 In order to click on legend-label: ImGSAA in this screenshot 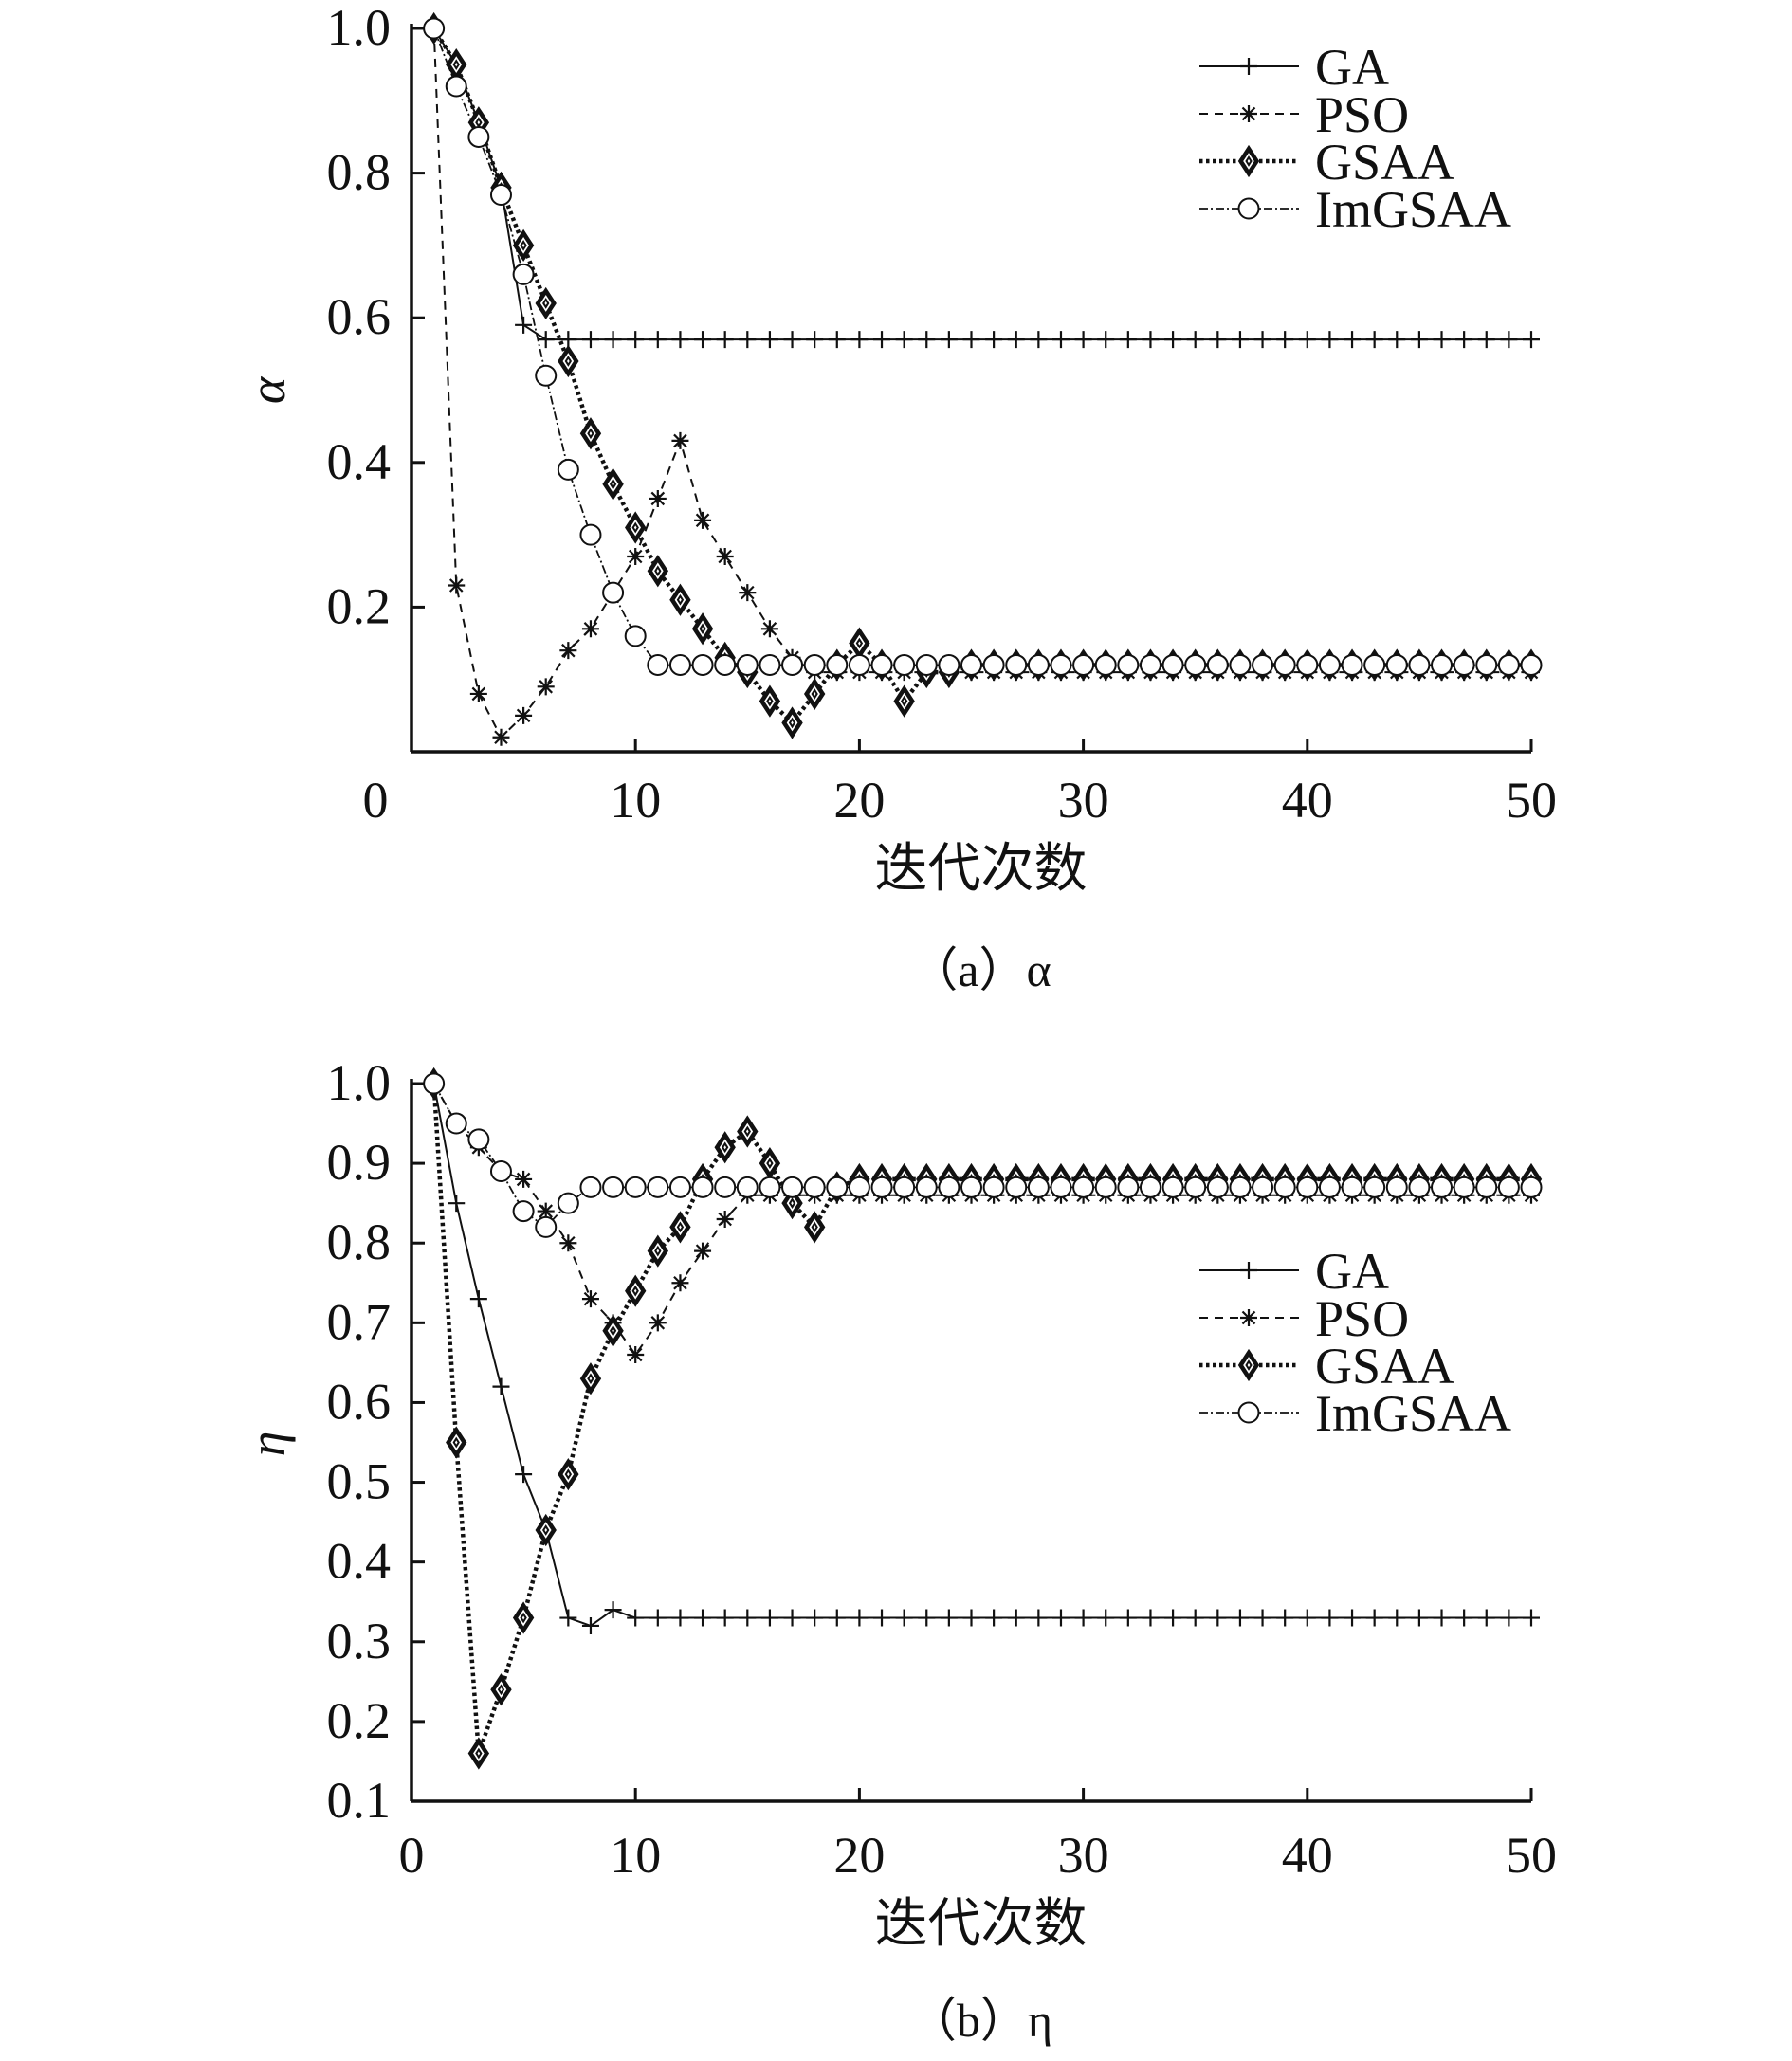, I will do `click(1413, 209)`.